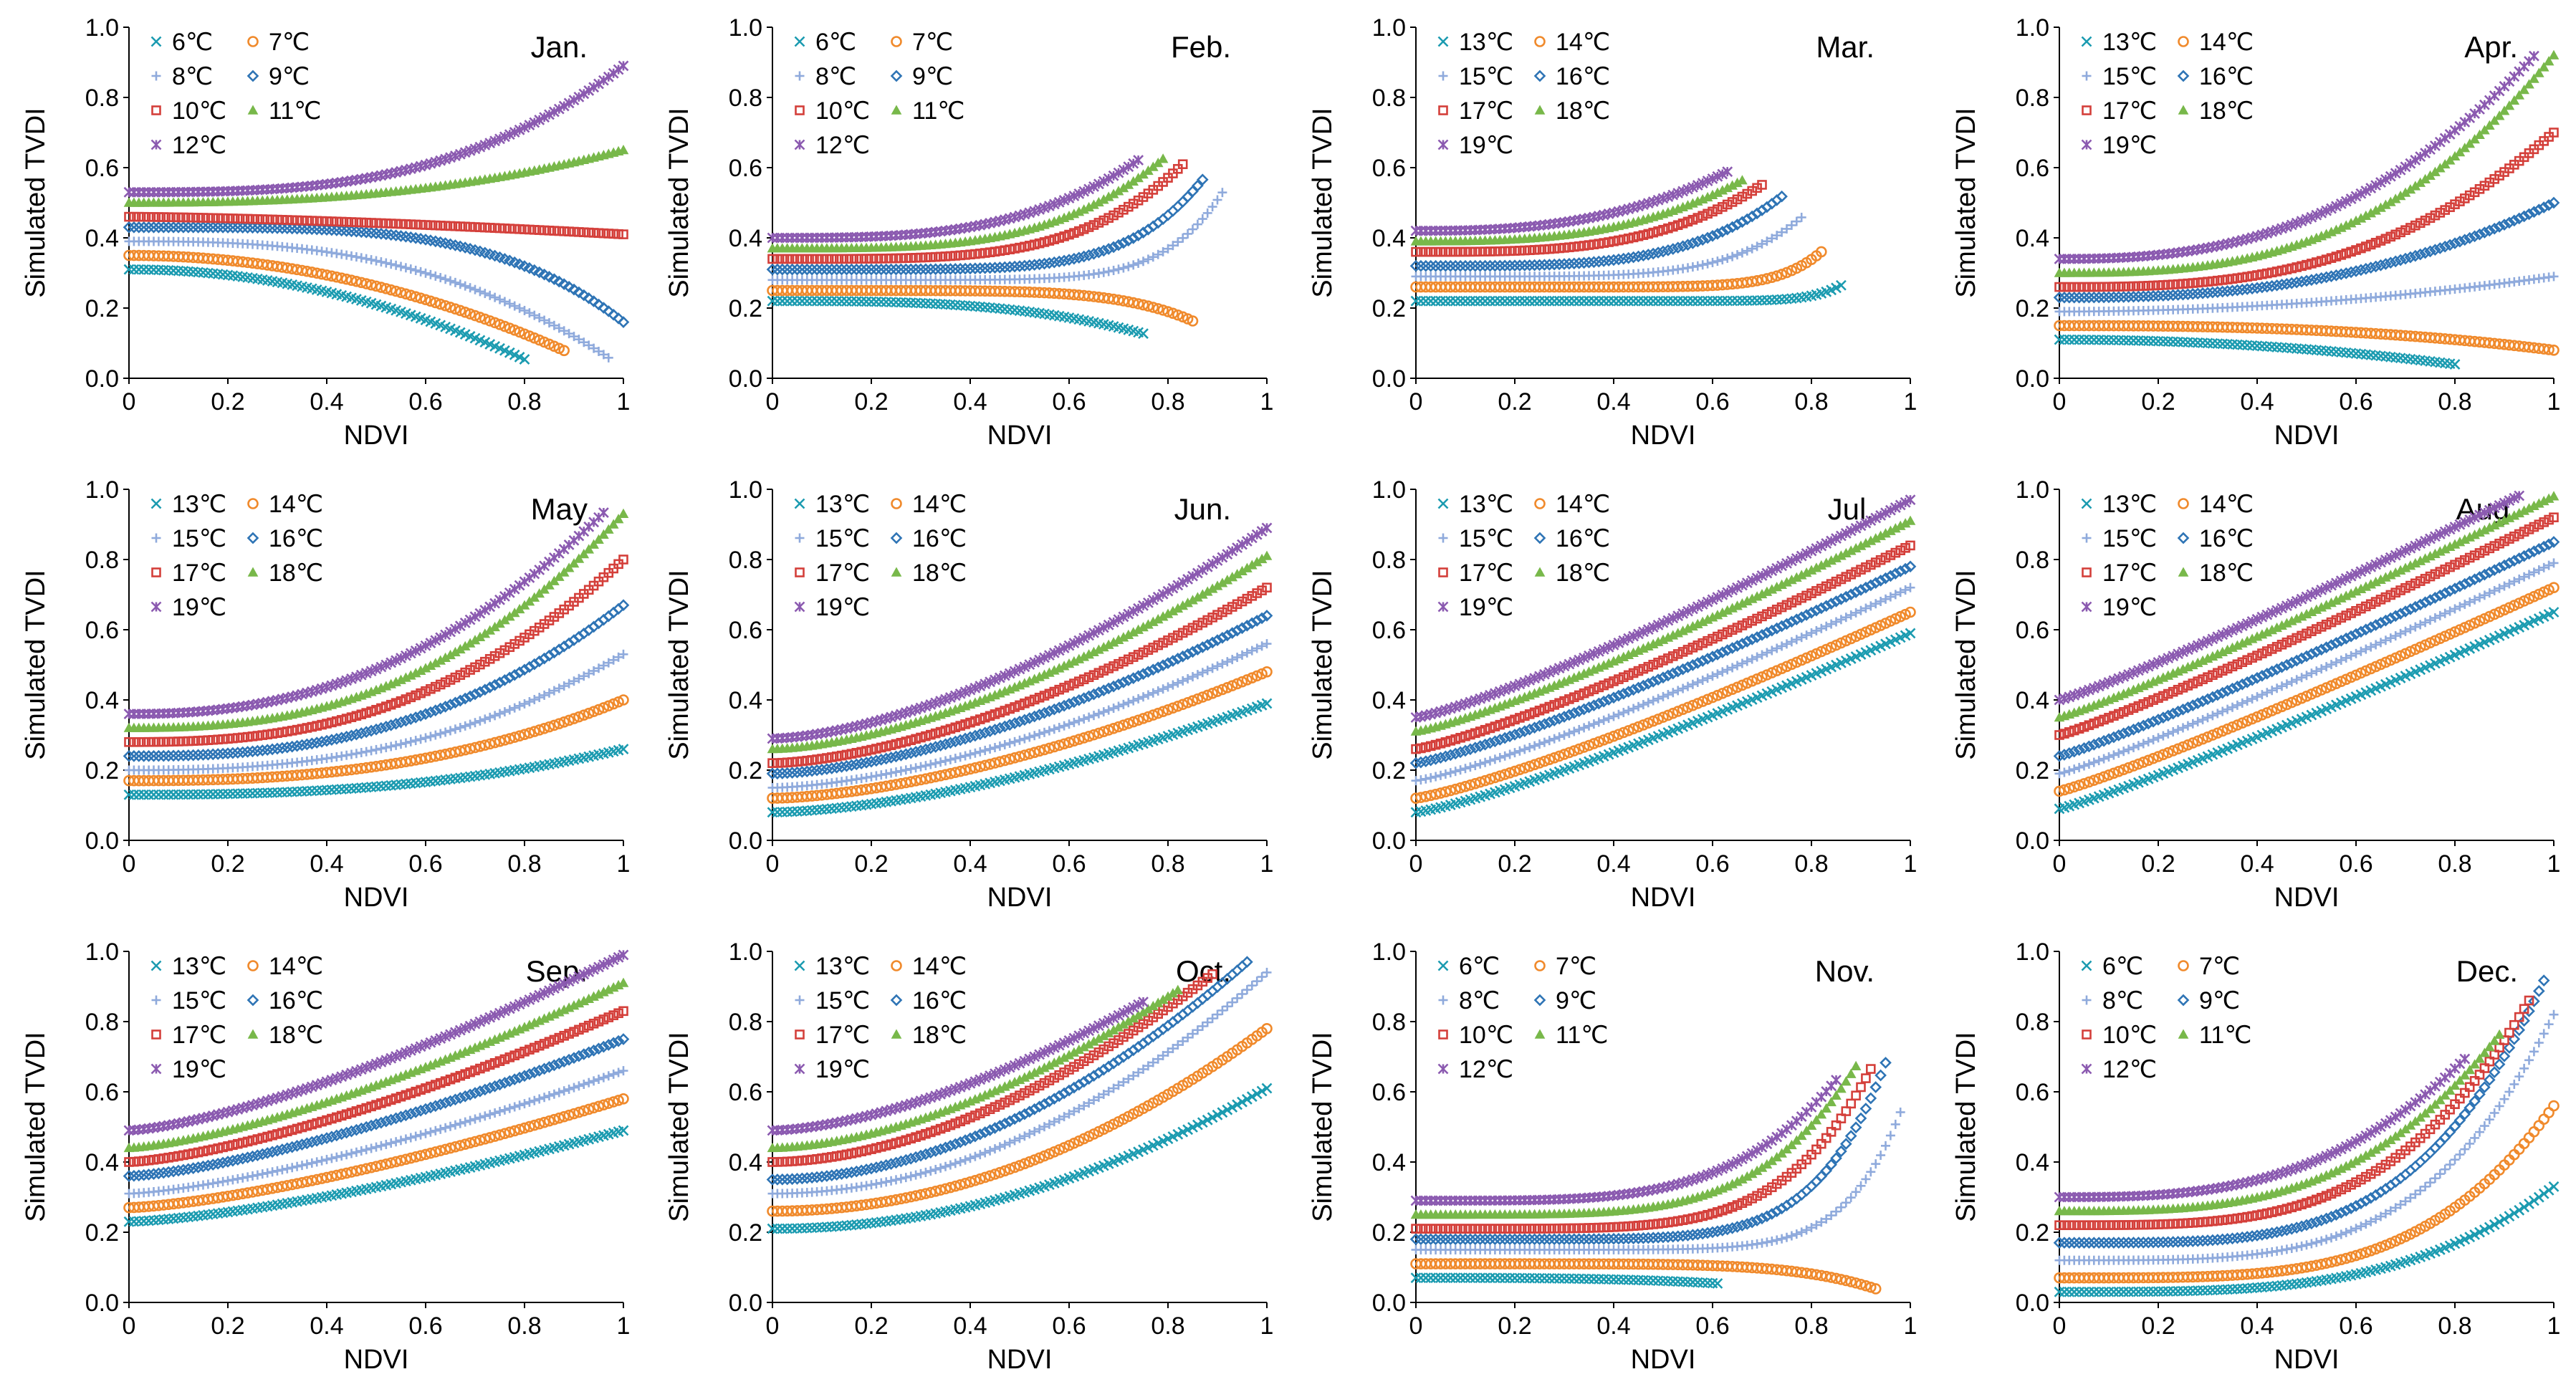 This screenshot has width=2576, height=1397. What do you see at coordinates (227, 864) in the screenshot?
I see `x-tick-label: 0.2` at bounding box center [227, 864].